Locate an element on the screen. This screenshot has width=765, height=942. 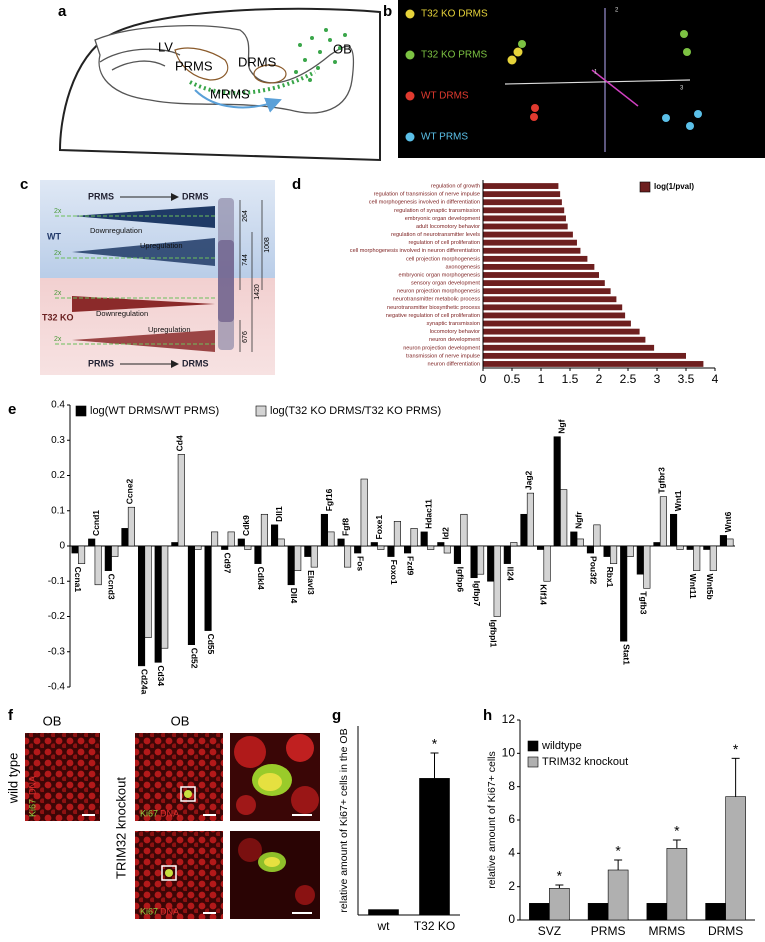
category-label: neuron projection morphogenesis is located at coordinates (438, 292).